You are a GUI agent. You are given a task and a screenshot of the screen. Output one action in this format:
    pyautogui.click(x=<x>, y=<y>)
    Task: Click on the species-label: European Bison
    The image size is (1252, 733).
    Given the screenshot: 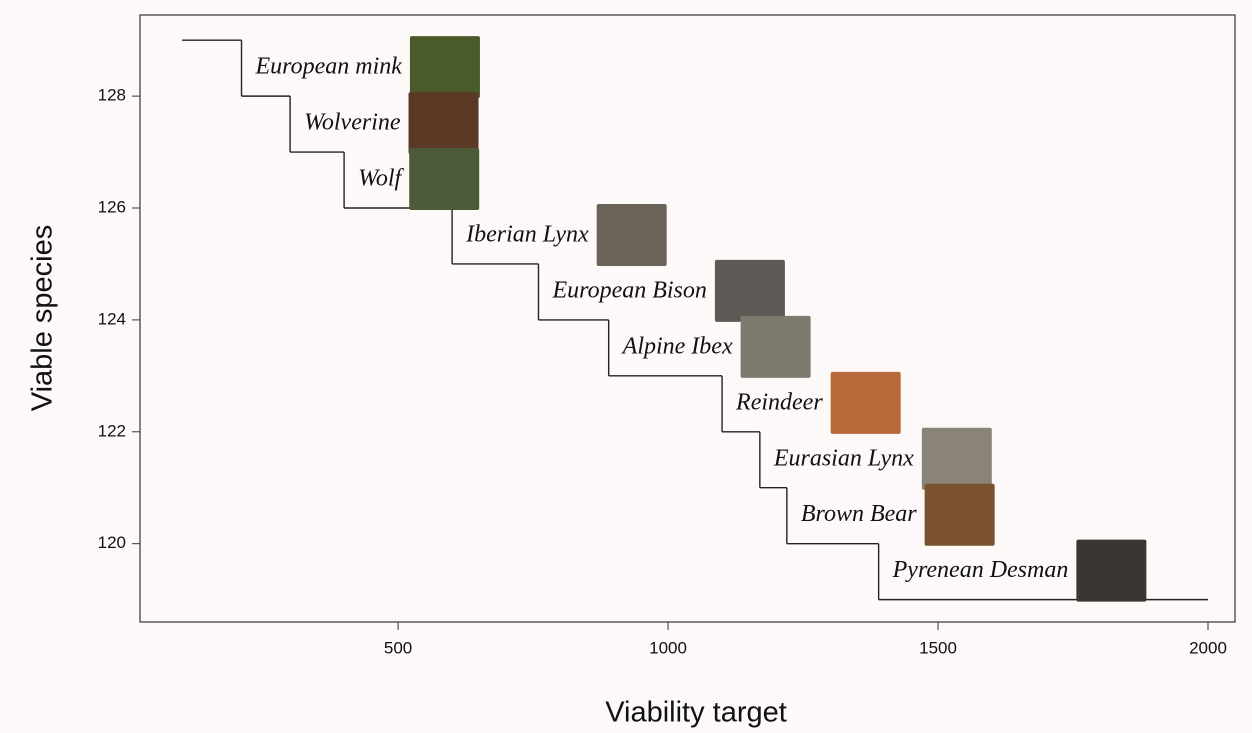 What is the action you would take?
    pyautogui.click(x=628, y=290)
    